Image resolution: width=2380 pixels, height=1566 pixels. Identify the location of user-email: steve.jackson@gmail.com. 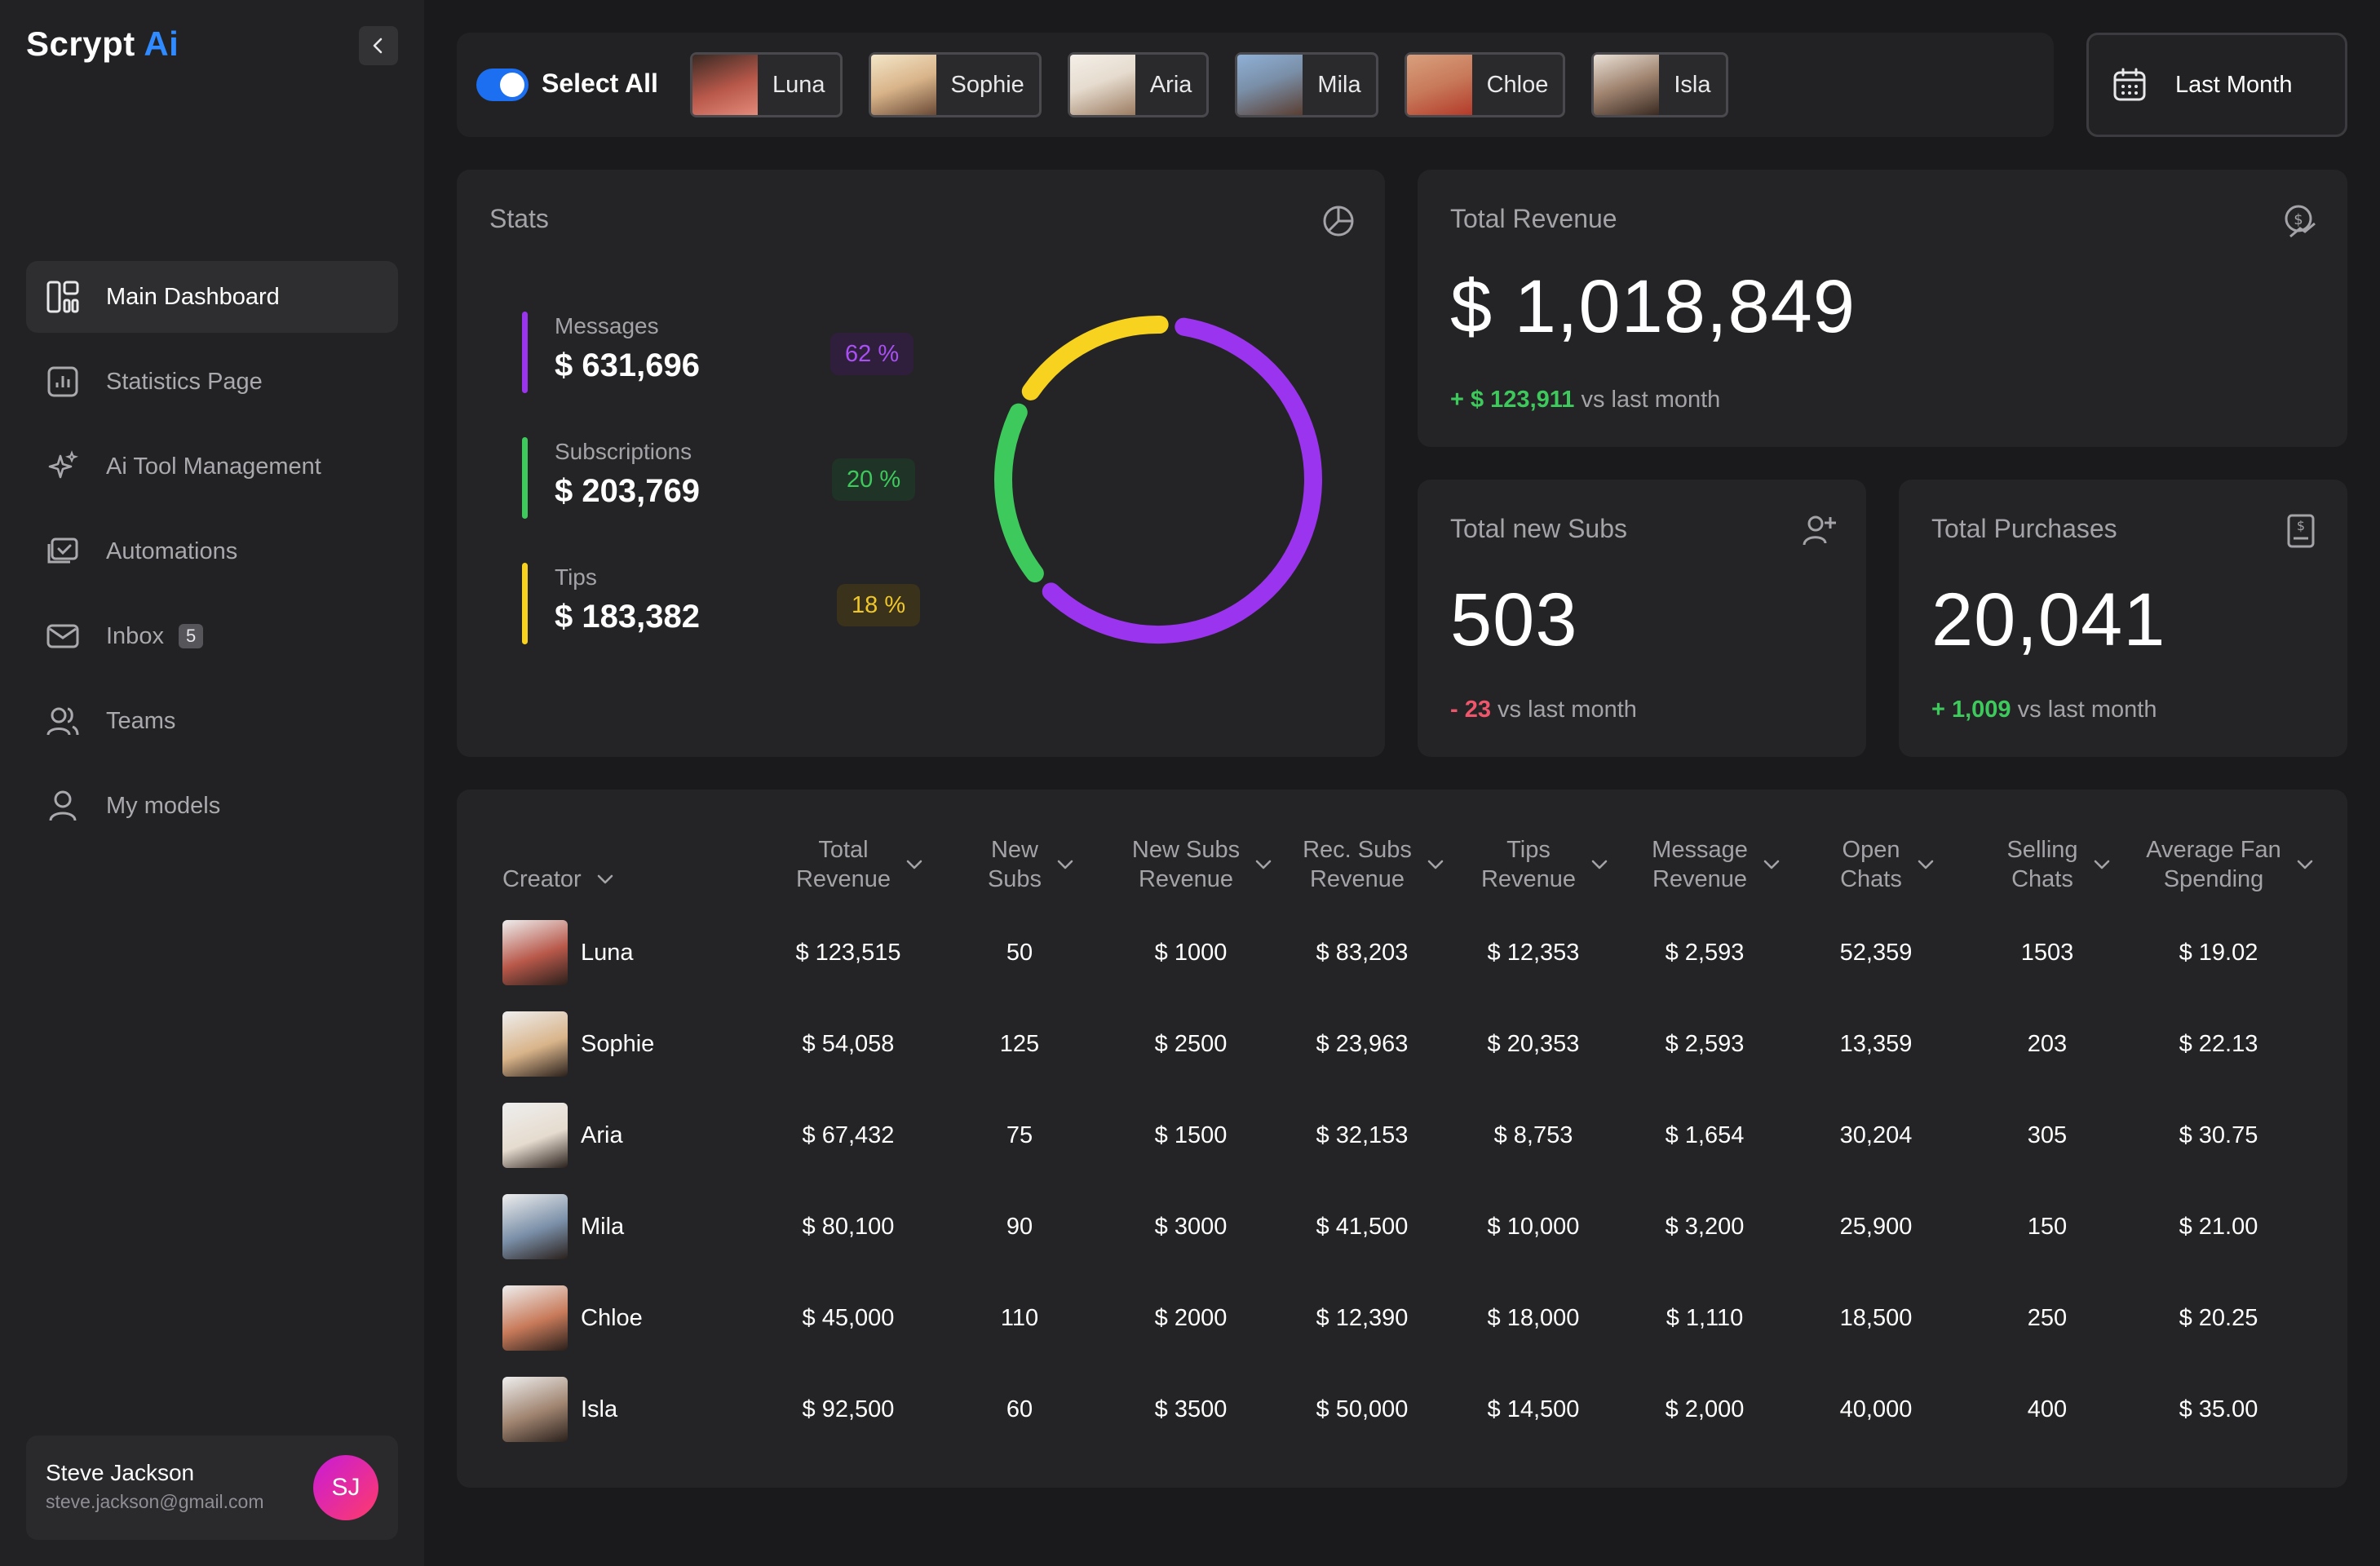
(155, 1501).